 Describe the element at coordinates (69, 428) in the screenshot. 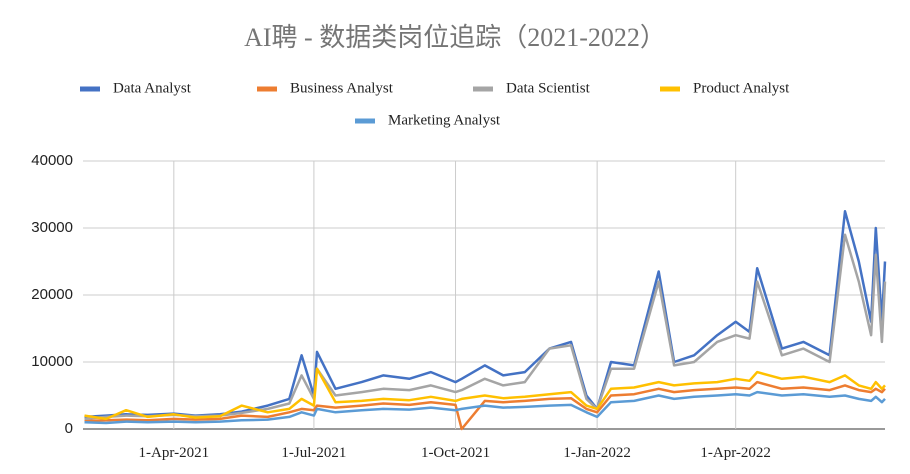

I see `y-tick-label: 0` at that location.